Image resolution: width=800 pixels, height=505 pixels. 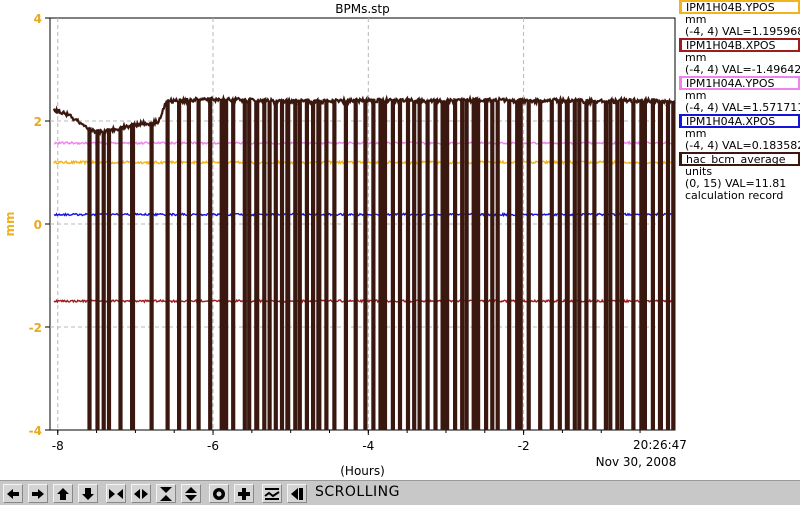 I want to click on y-axis-label: mm, so click(x=10, y=223).